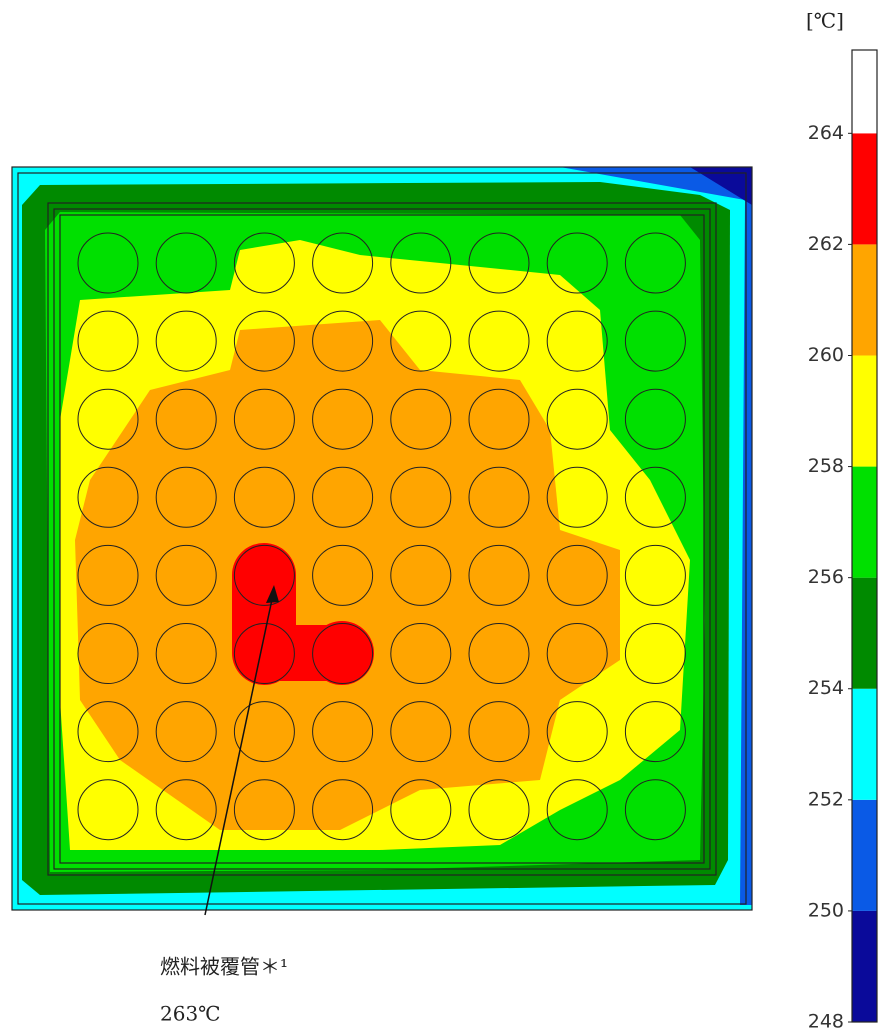 This screenshot has width=881, height=1033. Describe the element at coordinates (826, 799) in the screenshot. I see `y-tick-label: 252` at that location.